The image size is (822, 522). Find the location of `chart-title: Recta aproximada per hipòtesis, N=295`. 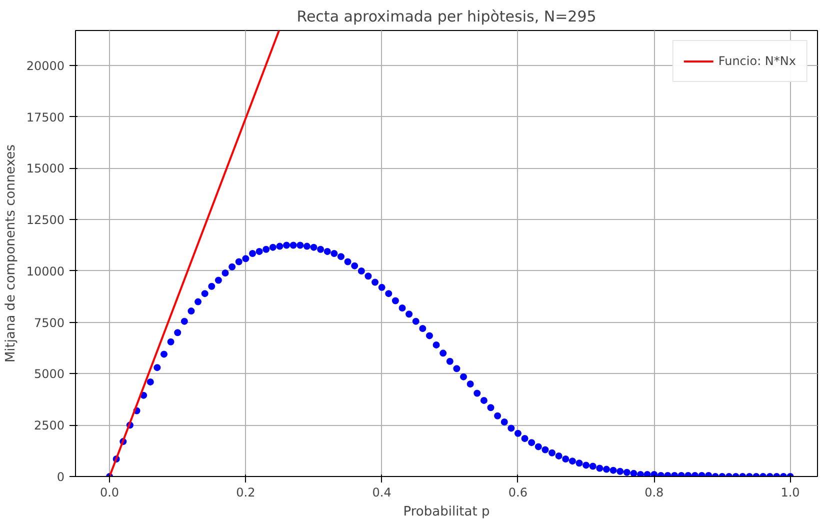

chart-title: Recta aproximada per hipòtesis, N=295 is located at coordinates (446, 17).